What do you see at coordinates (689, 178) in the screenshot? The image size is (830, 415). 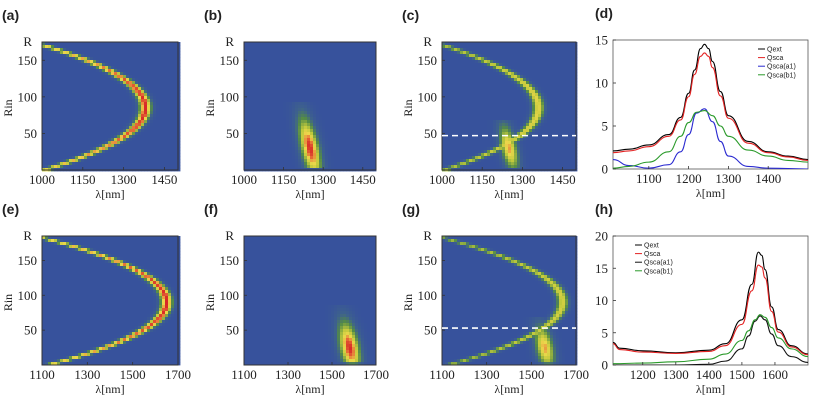 I see `x-tick-label: 1200` at bounding box center [689, 178].